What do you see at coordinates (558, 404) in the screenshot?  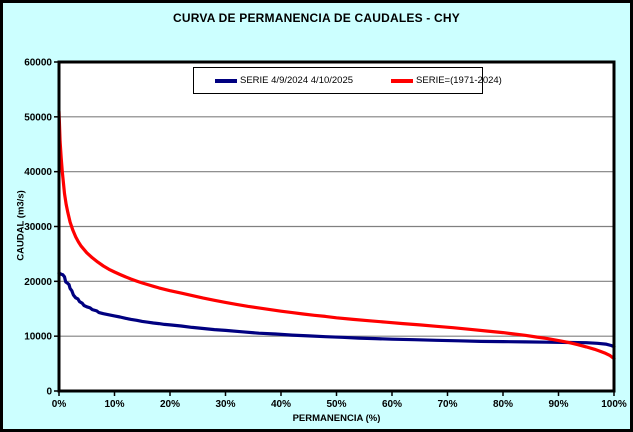 I see `x-tick-label-90: 90%` at bounding box center [558, 404].